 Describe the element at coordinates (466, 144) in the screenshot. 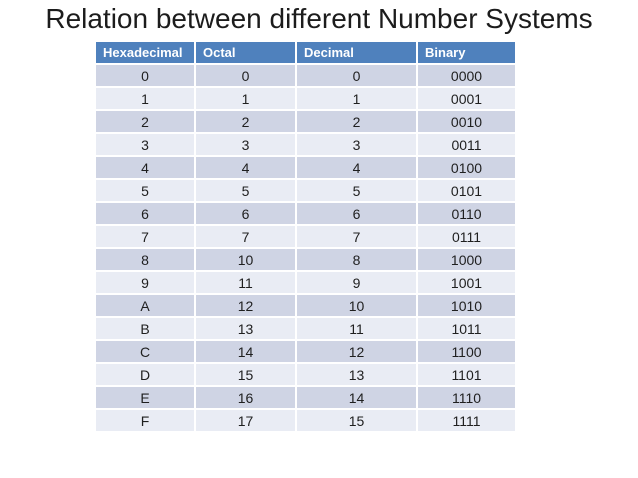

I see `table-cell: 0011` at that location.